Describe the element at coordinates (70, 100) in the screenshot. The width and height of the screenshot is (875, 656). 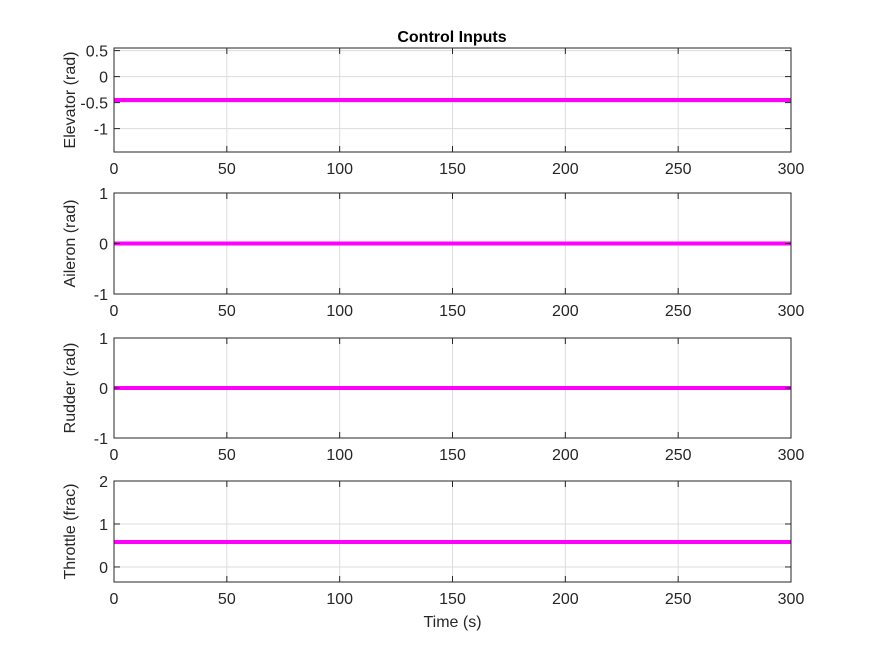
I see `y-axis-label: Elevator (rad)` at that location.